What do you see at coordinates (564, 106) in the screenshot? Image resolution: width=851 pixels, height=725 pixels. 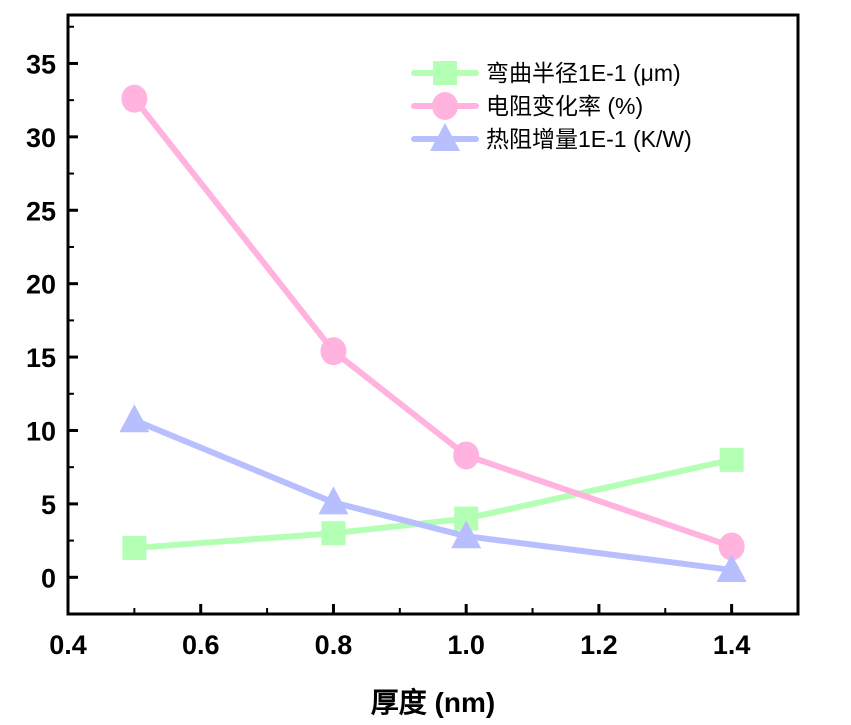 I see `legend-label: 电阻变化率 (%)` at bounding box center [564, 106].